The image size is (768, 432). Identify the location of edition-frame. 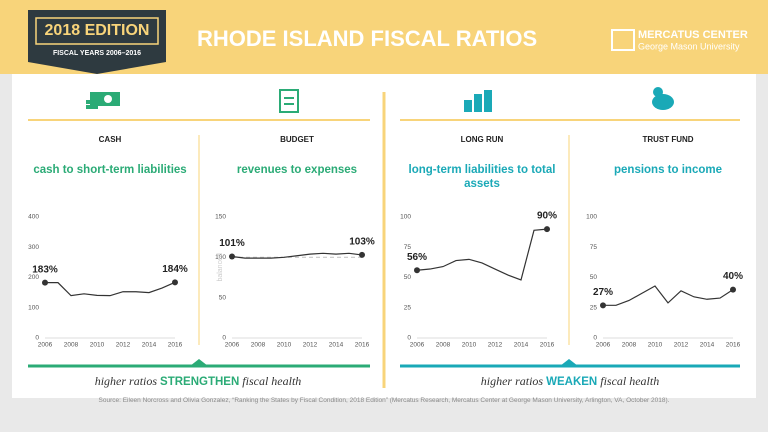
(97, 31).